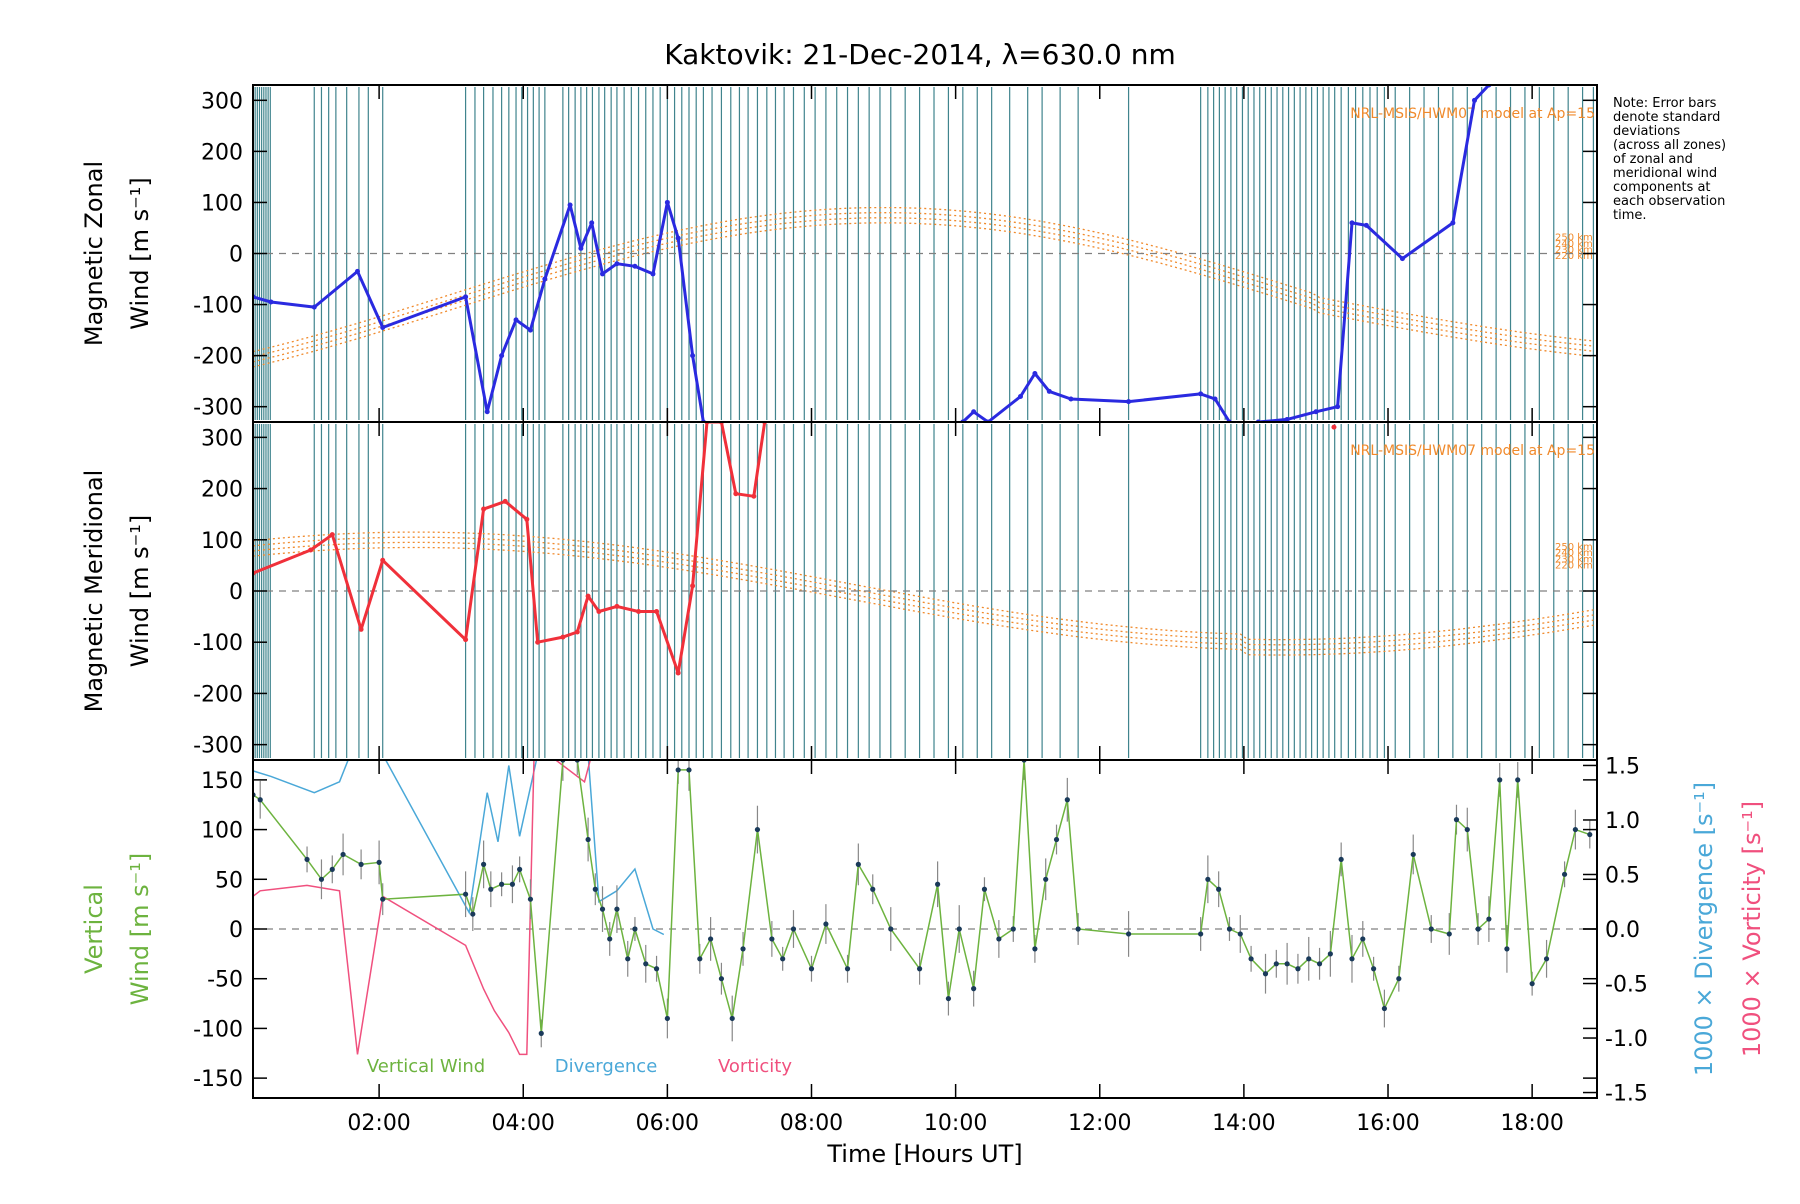 Image resolution: width=1800 pixels, height=1204 pixels. Describe the element at coordinates (222, 781) in the screenshot. I see `vertical-ytick-label-6: 150` at that location.